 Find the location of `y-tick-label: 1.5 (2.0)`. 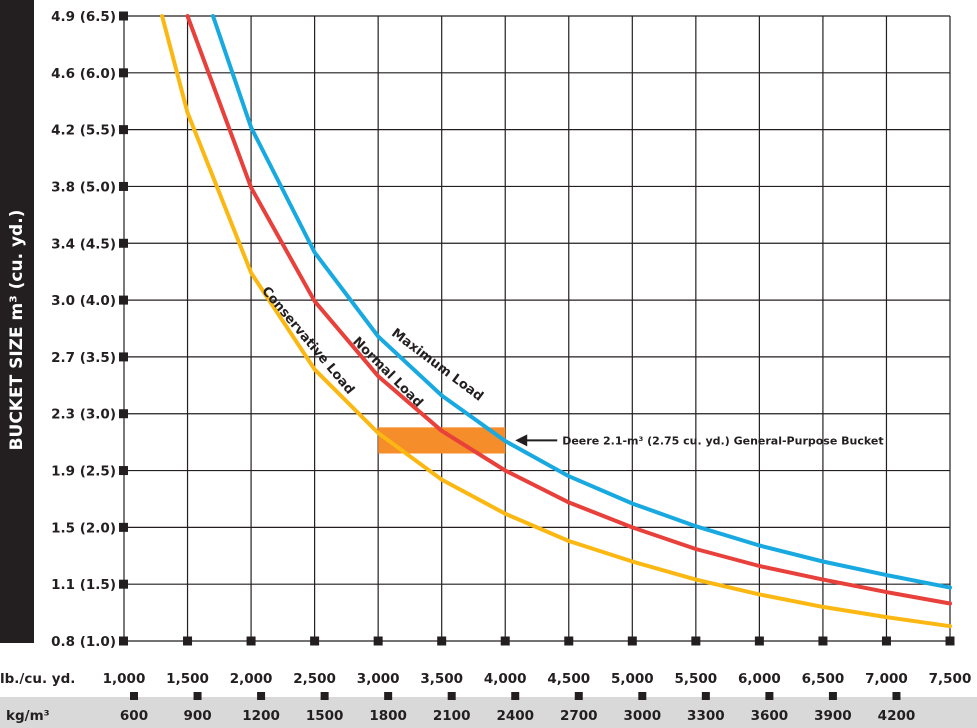

y-tick-label: 1.5 (2.0) is located at coordinates (83, 528).